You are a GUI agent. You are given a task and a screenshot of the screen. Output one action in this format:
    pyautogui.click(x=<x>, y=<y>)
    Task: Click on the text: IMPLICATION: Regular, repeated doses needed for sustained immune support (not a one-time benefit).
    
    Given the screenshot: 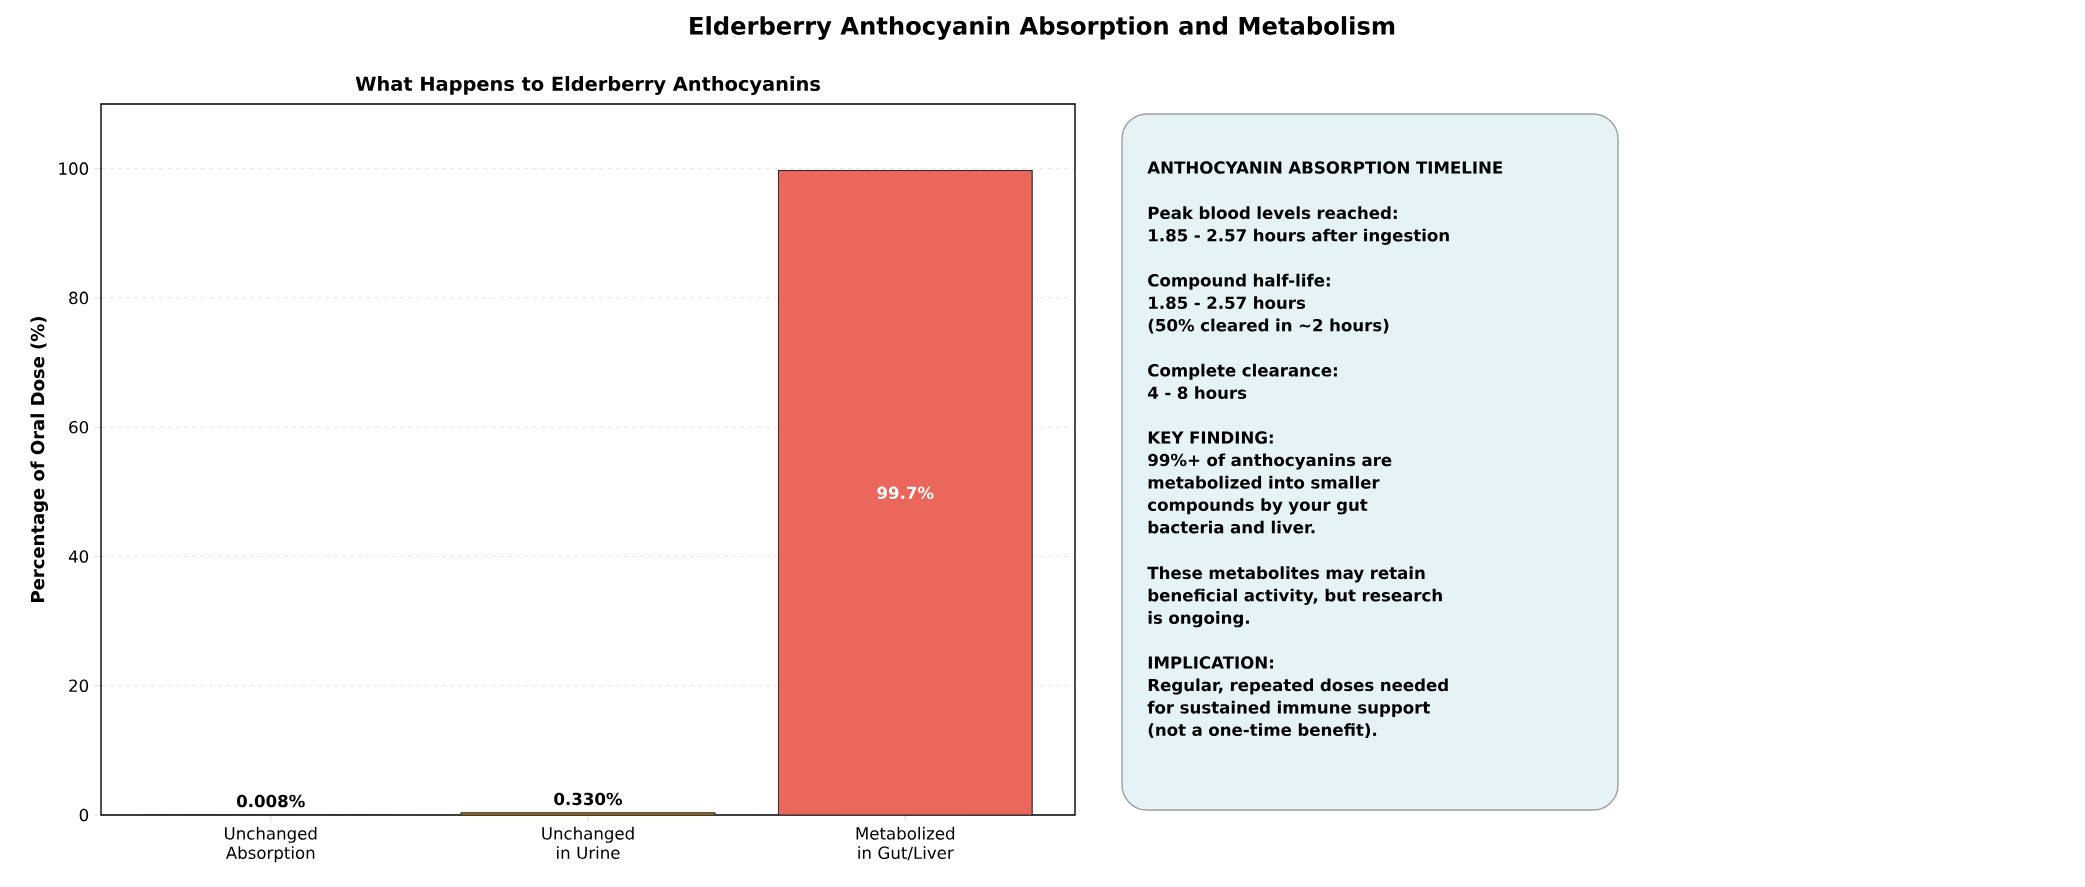 What is the action you would take?
    pyautogui.click(x=1297, y=697)
    